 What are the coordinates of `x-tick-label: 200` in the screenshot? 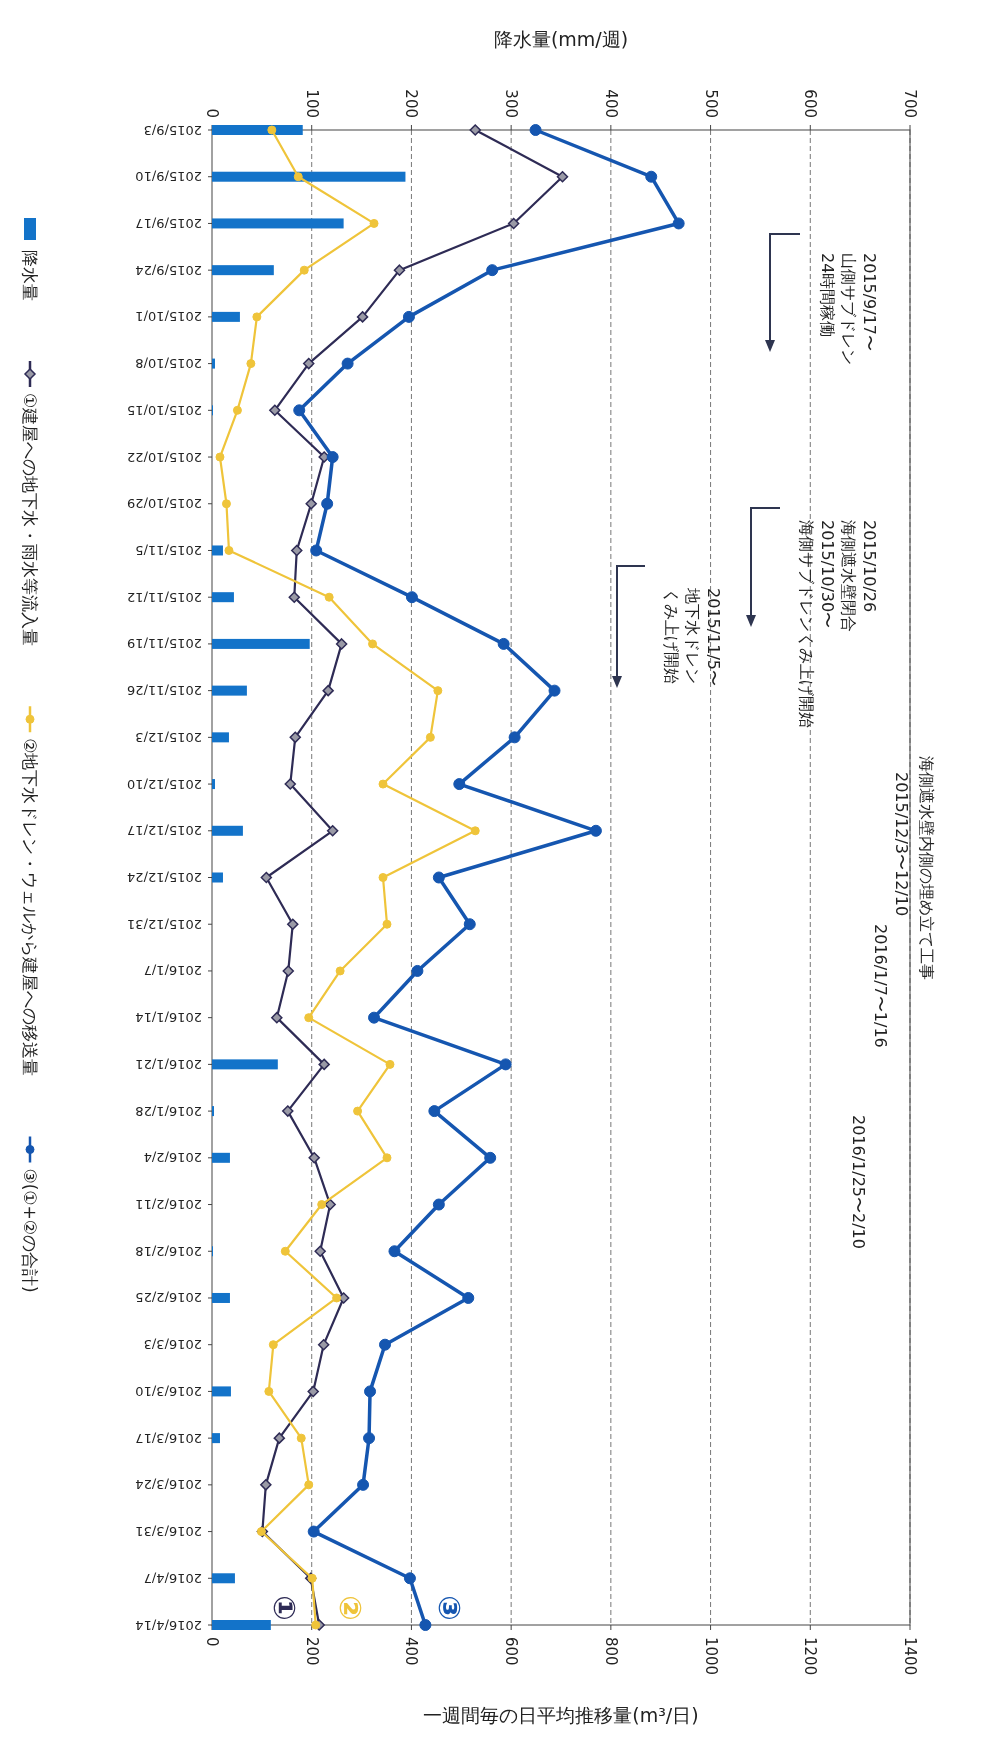 It's located at (311, 1651).